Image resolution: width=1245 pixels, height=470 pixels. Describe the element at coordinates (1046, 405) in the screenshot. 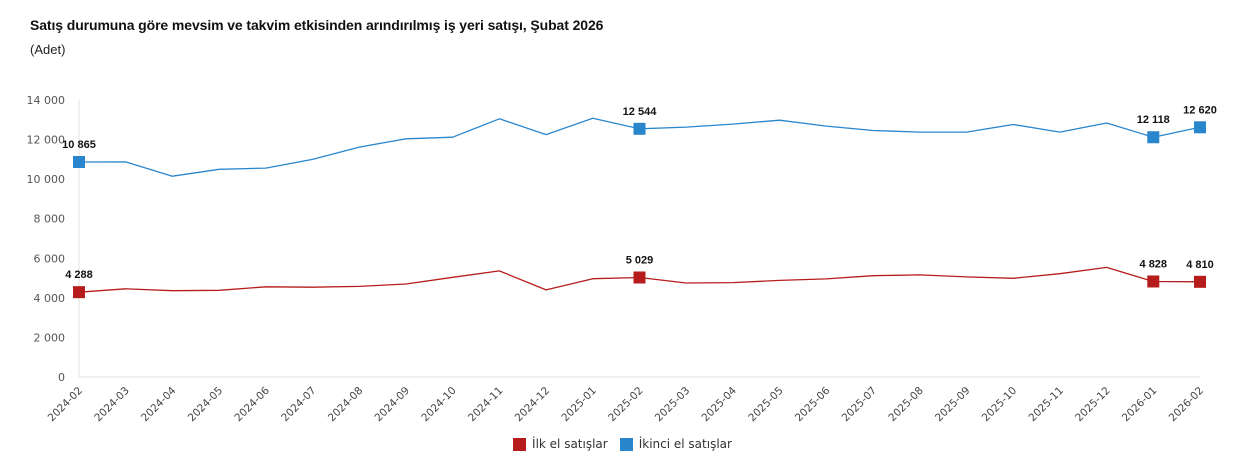

I see `x-tick-label: 2025-11` at that location.